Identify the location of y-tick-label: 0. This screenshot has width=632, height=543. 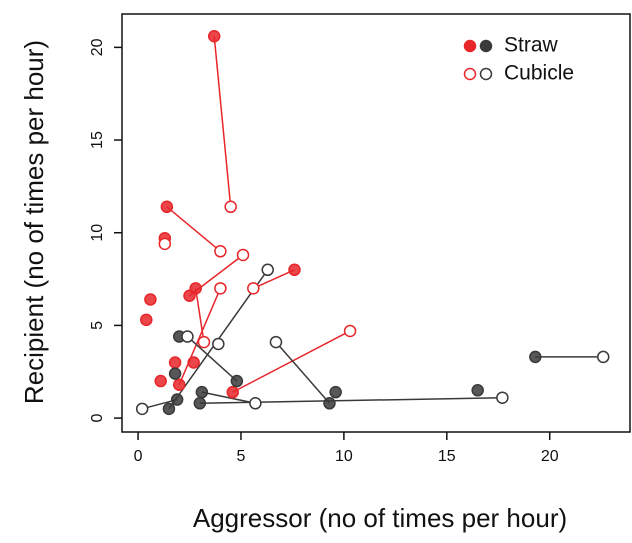
(97, 418).